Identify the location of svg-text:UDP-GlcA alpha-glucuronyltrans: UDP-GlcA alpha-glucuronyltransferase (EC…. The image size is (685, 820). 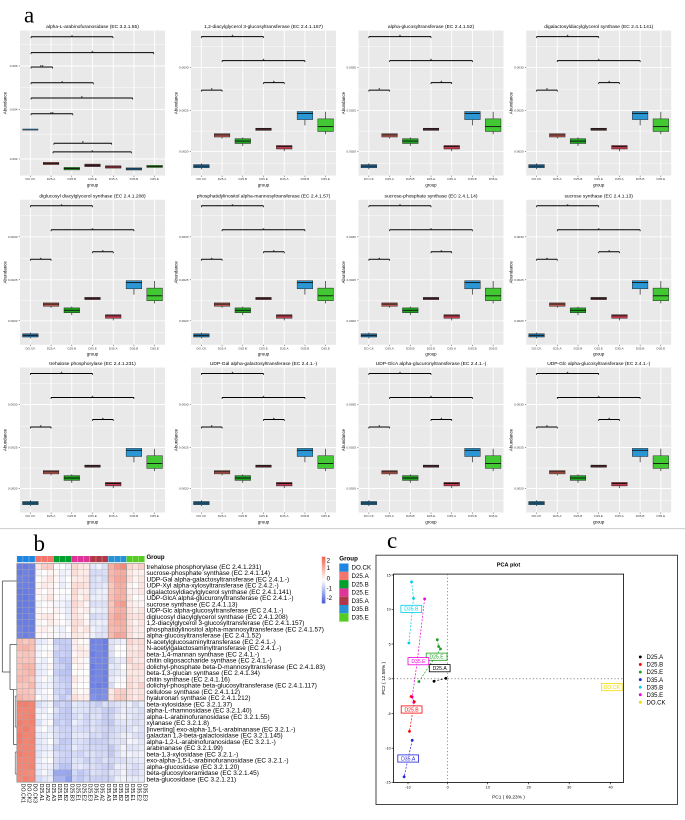
(431, 364).